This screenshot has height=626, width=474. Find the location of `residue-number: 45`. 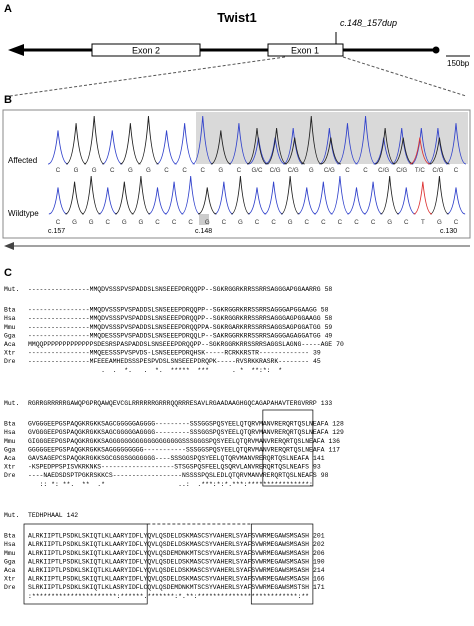

residue-number: 45 is located at coordinates (317, 361).